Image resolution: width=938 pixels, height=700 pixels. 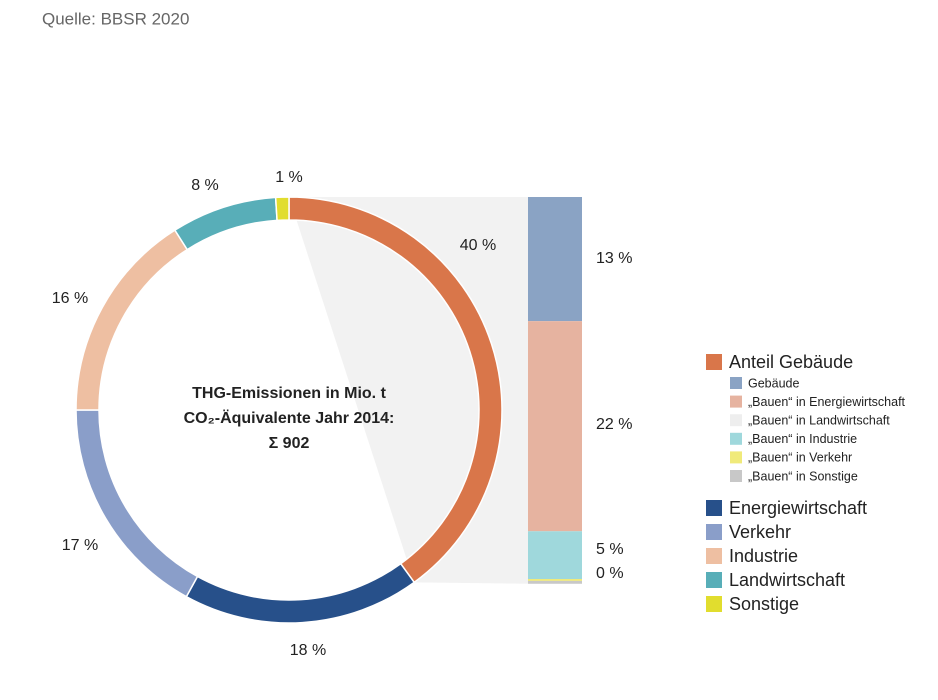 What do you see at coordinates (760, 532) in the screenshot?
I see `legend-label: Verkehr` at bounding box center [760, 532].